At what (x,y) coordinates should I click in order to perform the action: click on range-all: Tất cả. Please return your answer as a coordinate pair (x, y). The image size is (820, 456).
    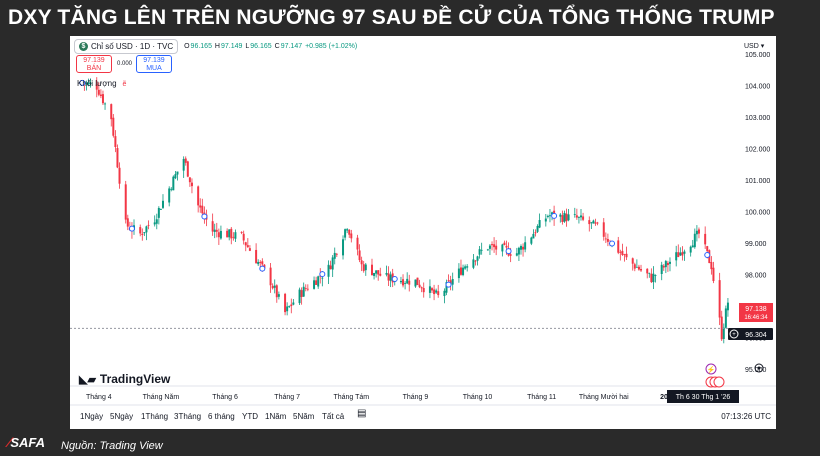
    Looking at the image, I should click on (333, 416).